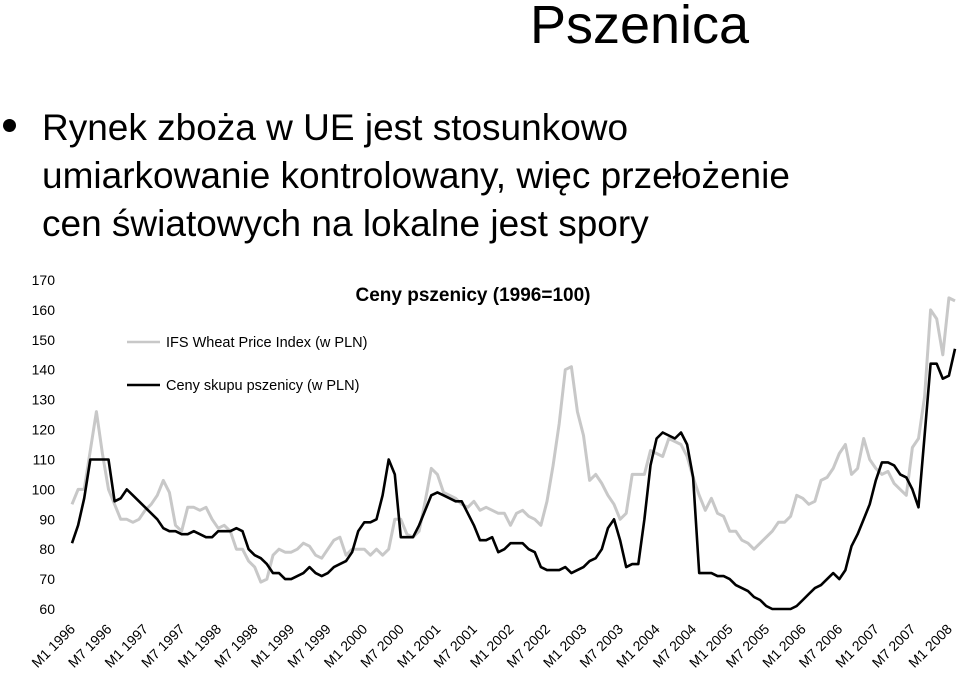 This screenshot has width=959, height=698. What do you see at coordinates (44, 430) in the screenshot?
I see `y-tick-label: 120` at bounding box center [44, 430].